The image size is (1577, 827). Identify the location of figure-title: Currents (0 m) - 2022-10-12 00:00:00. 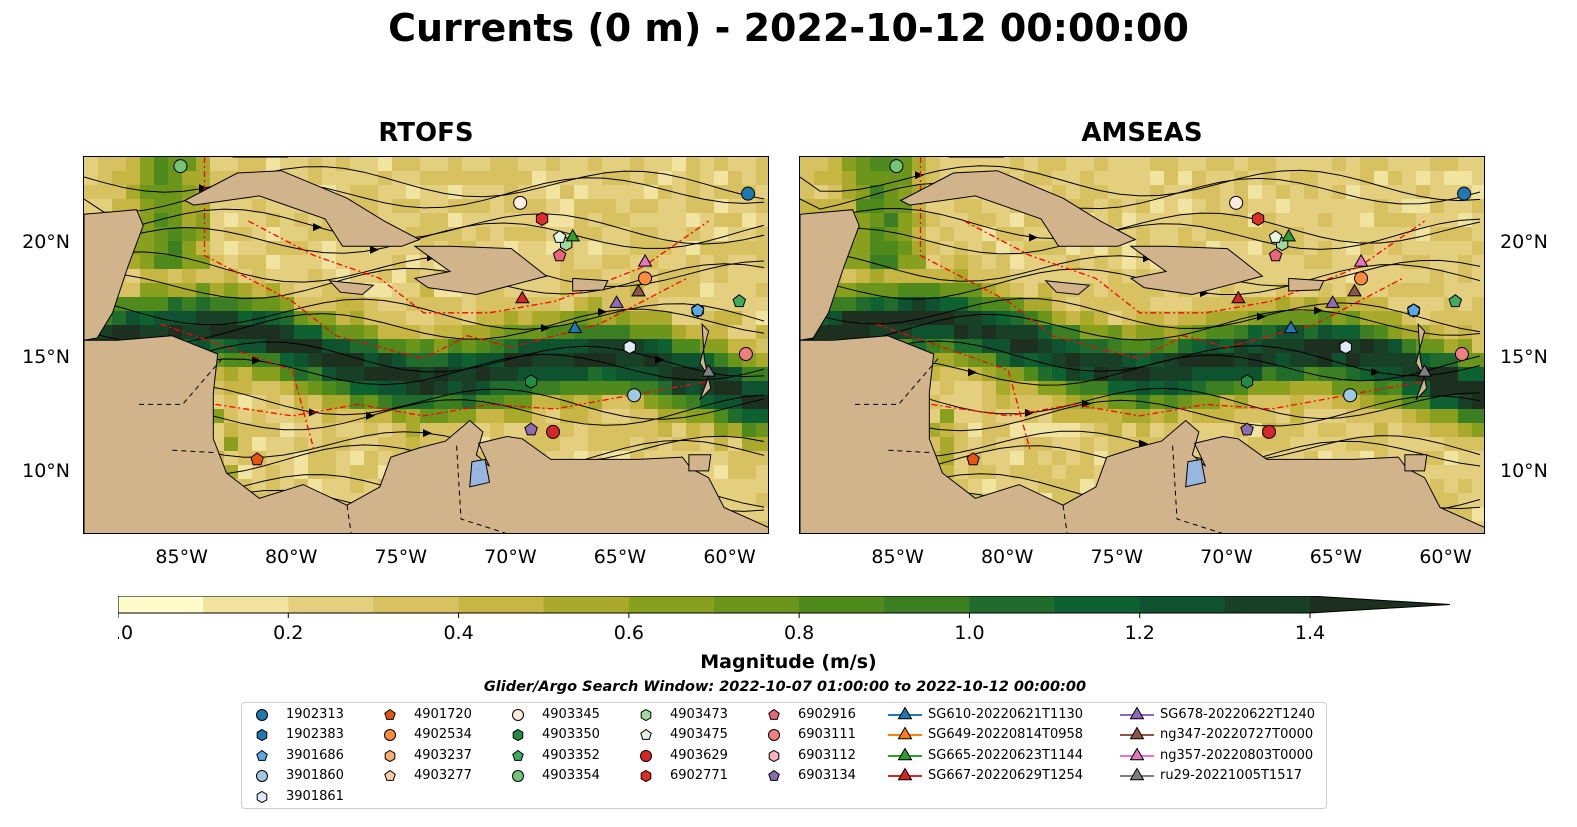
(788, 28).